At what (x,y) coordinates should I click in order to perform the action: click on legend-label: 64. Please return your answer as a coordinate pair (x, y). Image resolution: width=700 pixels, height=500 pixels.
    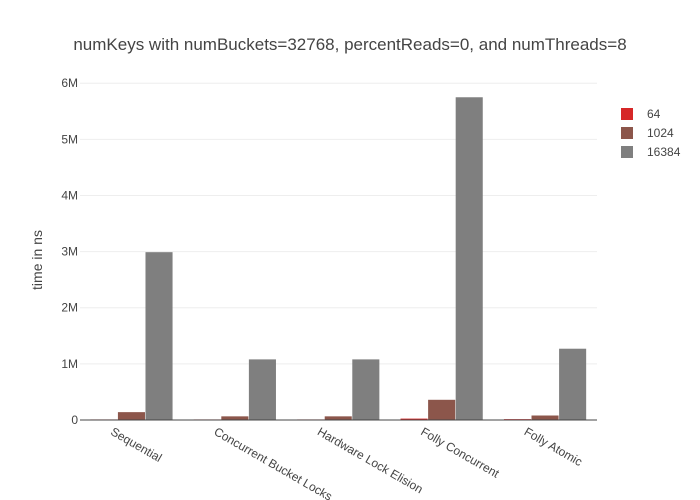
    Looking at the image, I should click on (654, 114).